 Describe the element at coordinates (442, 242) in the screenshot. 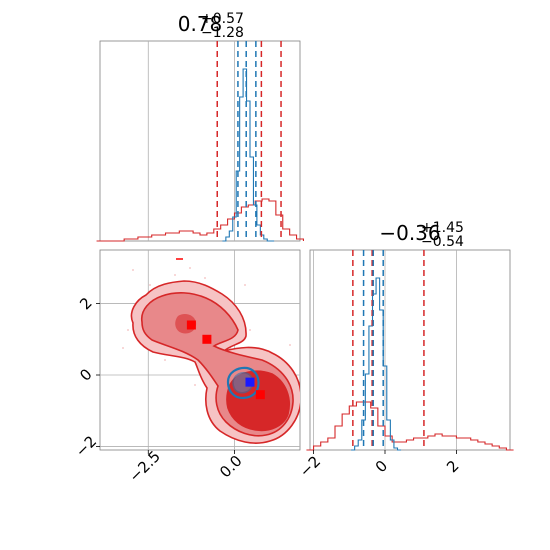

I see `hist-y-title-sub: −0.54` at that location.